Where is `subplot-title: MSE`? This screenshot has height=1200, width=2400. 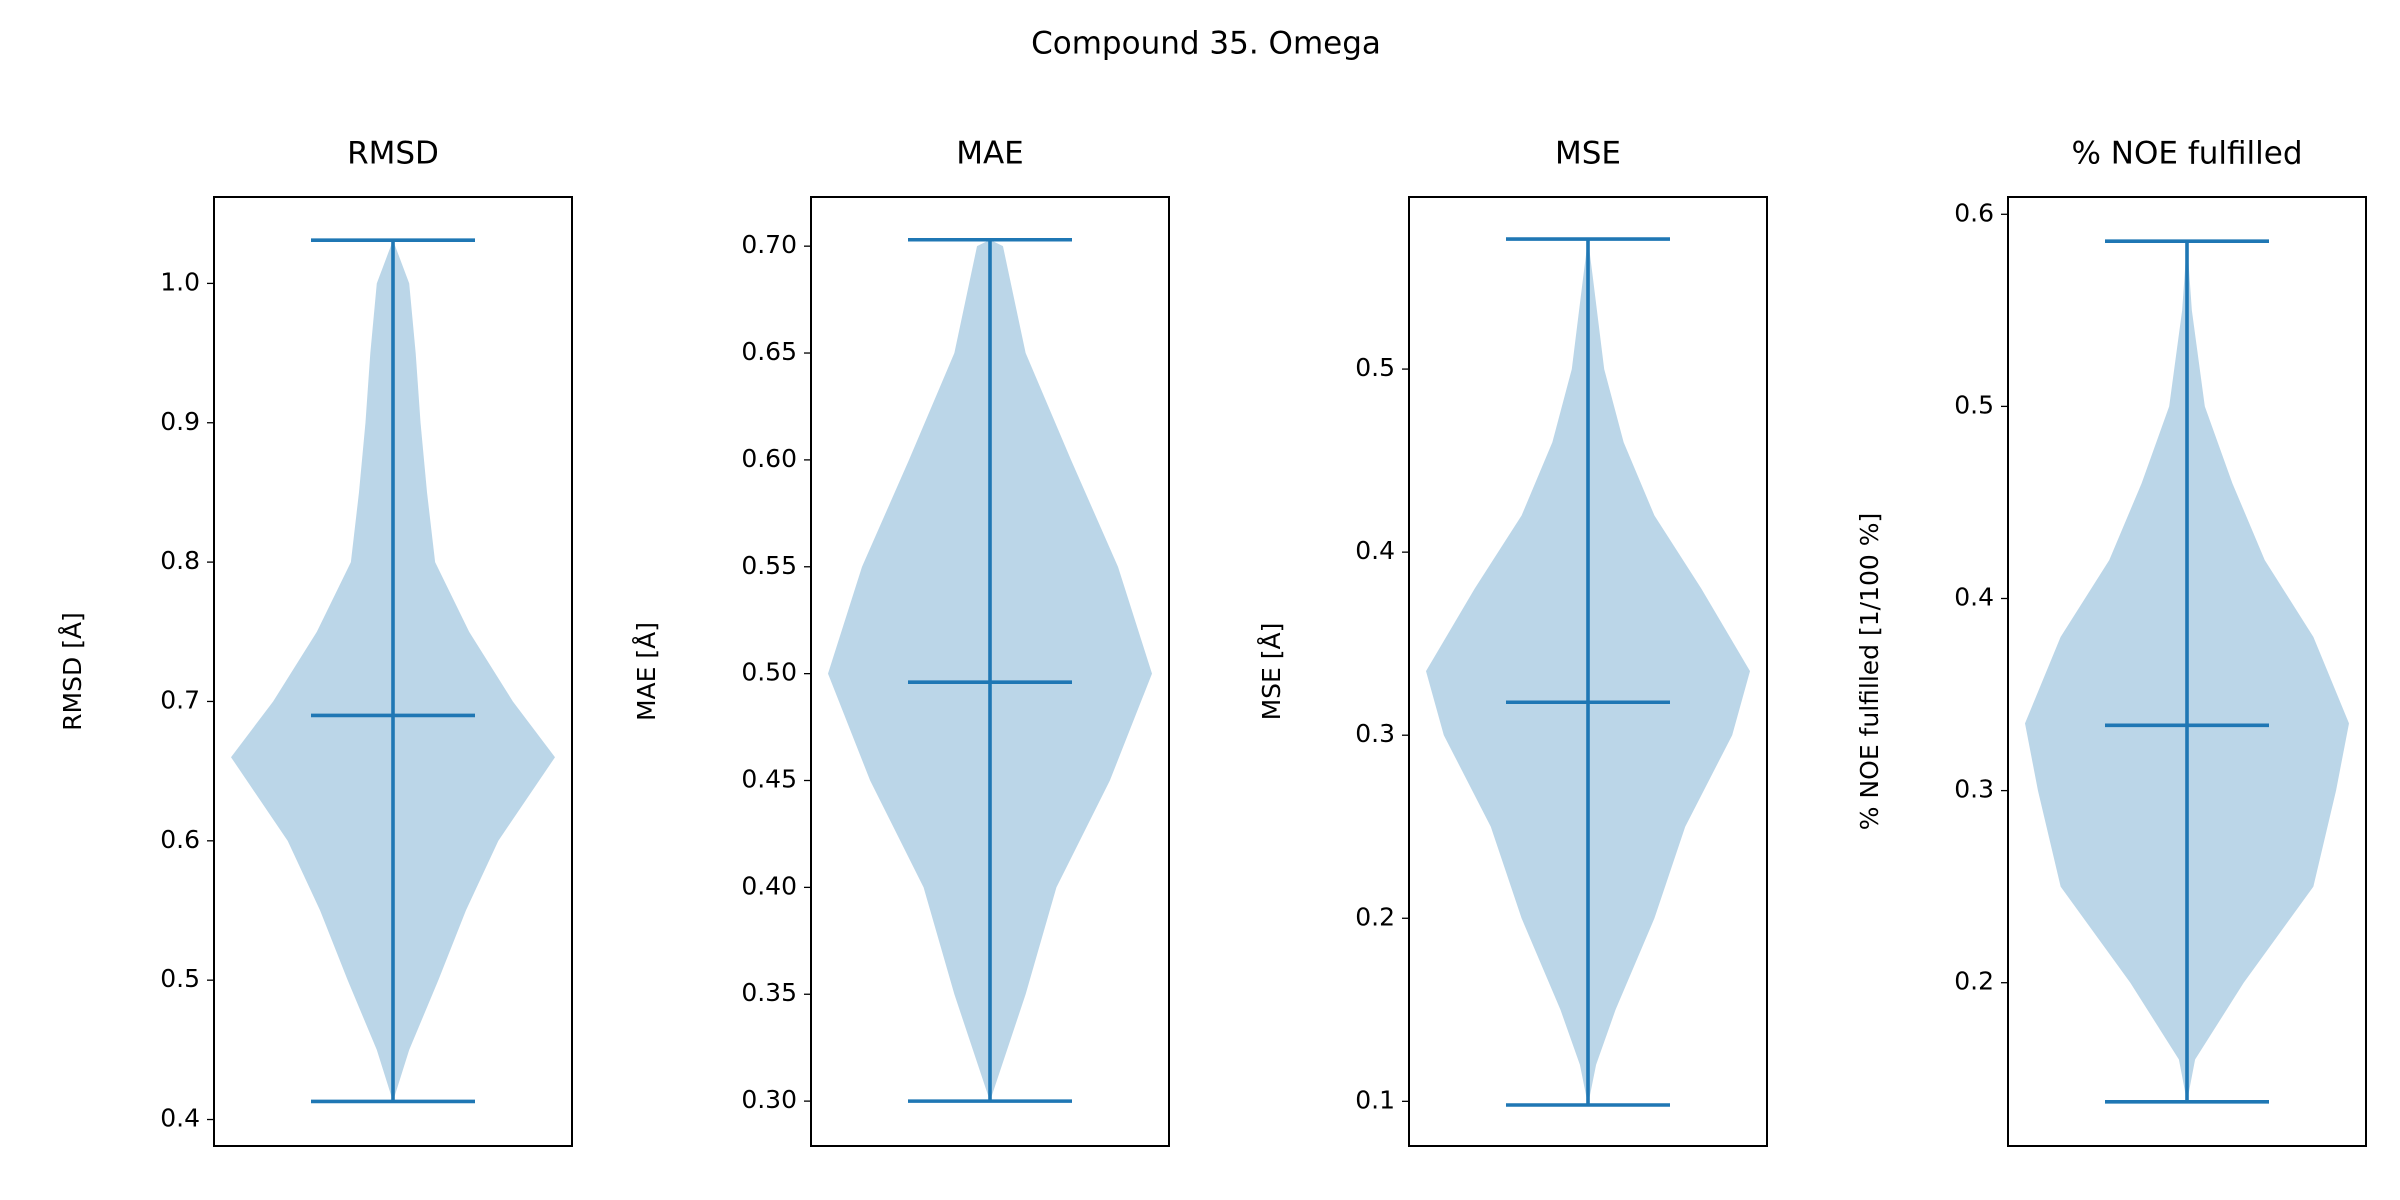
subplot-title: MSE is located at coordinates (1588, 154).